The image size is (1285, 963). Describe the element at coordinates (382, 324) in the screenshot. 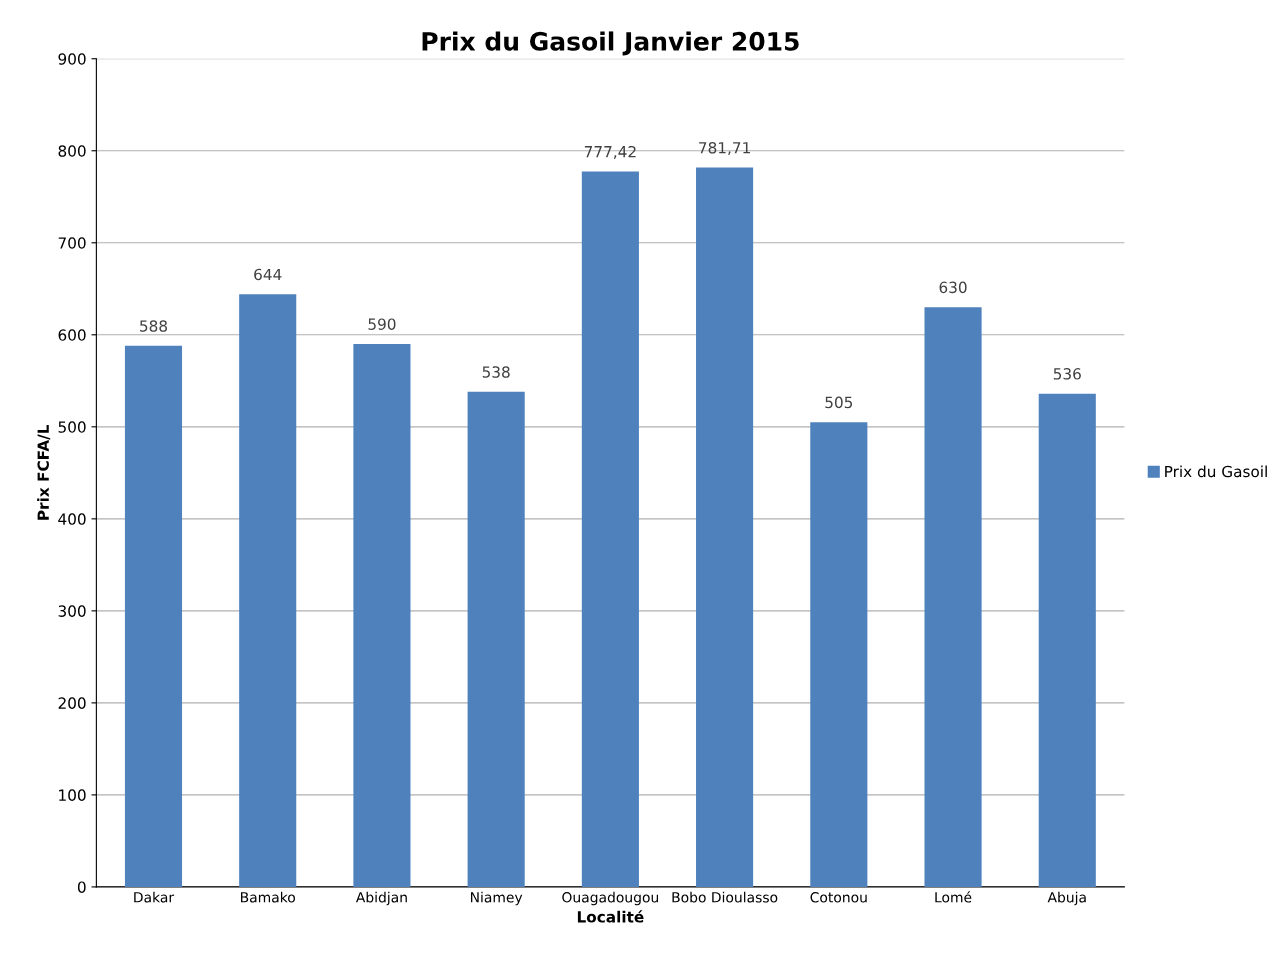

I see `data-label: 590` at that location.